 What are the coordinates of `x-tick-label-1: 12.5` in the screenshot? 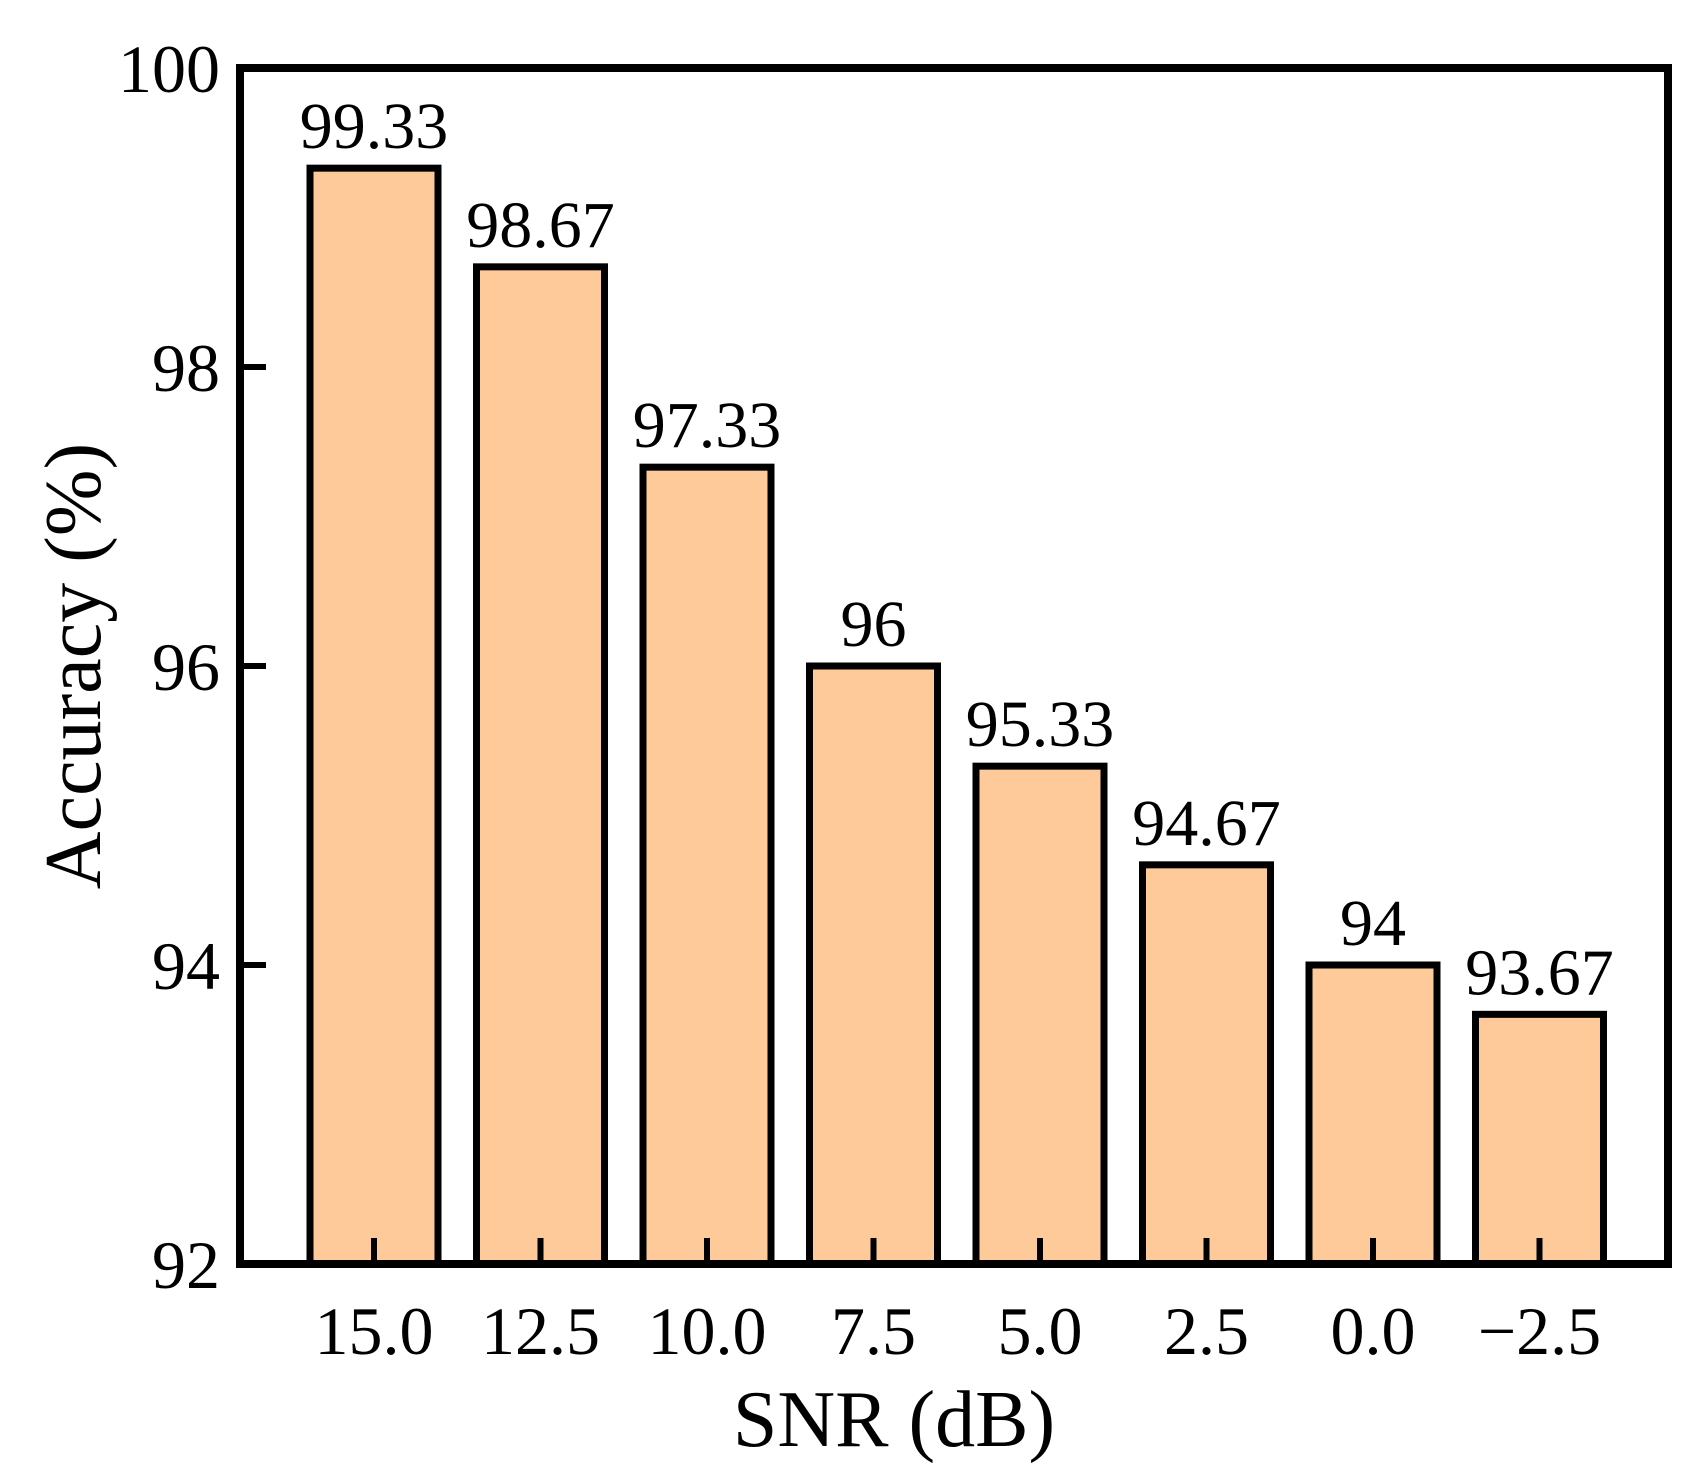 It's located at (540, 1331).